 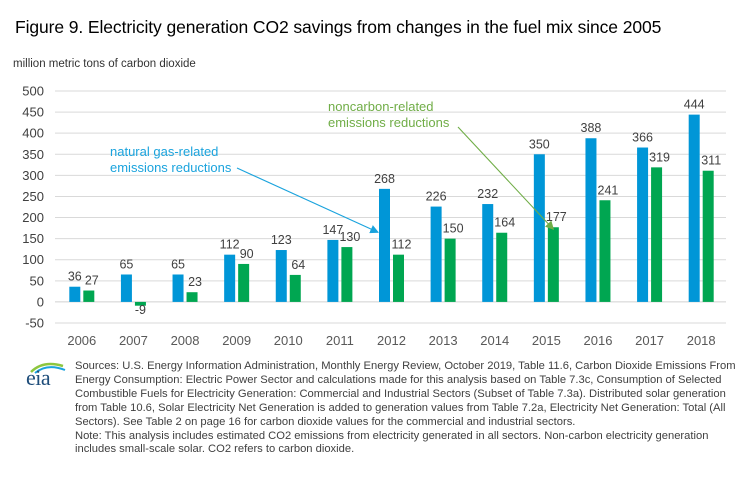 I want to click on x-tick-label: 2007, so click(x=133, y=340).